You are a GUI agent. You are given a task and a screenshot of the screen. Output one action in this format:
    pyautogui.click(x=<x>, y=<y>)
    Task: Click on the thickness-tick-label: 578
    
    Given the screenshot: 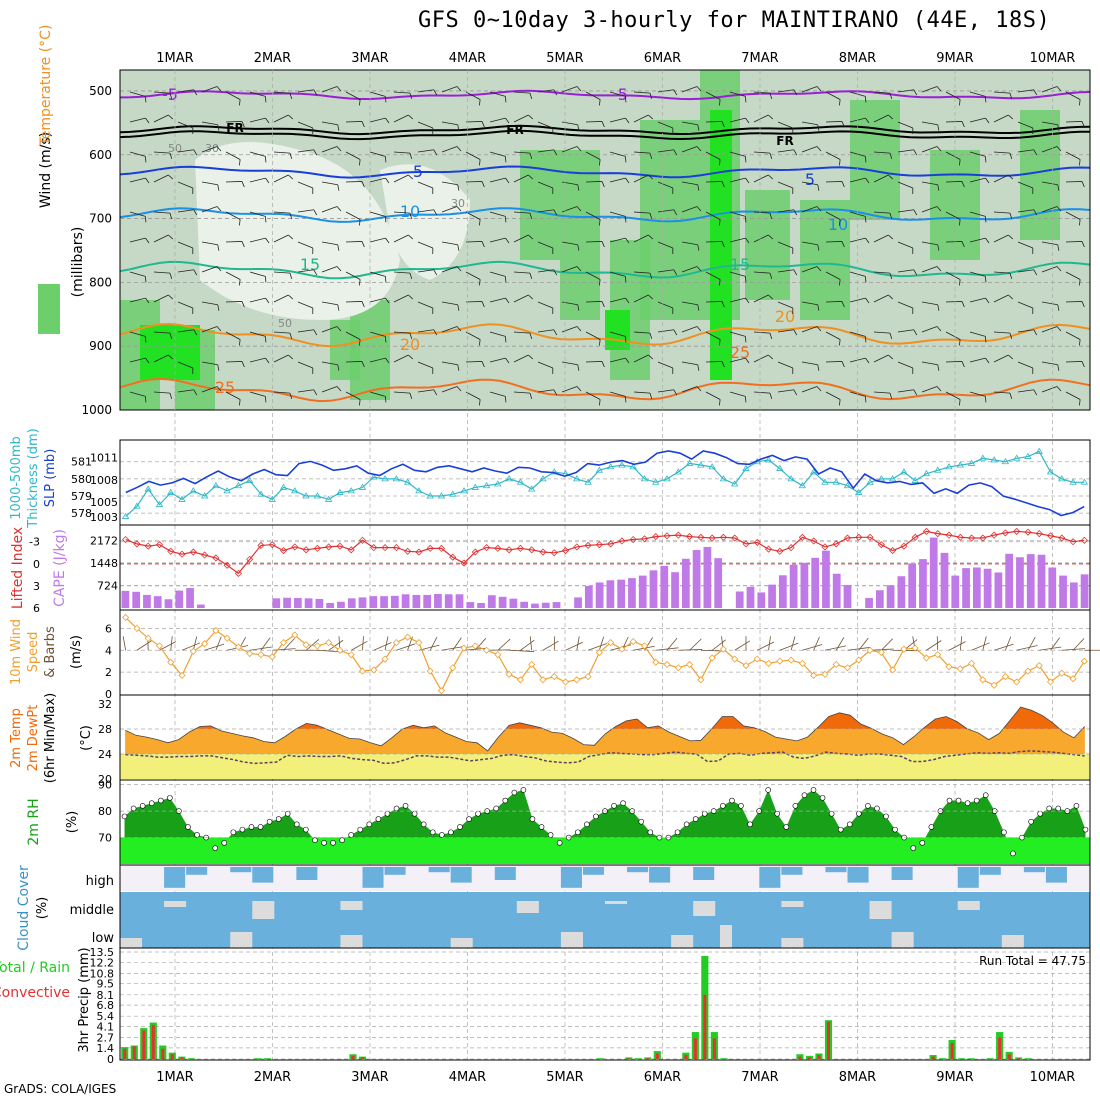 What is the action you would take?
    pyautogui.click(x=81, y=513)
    